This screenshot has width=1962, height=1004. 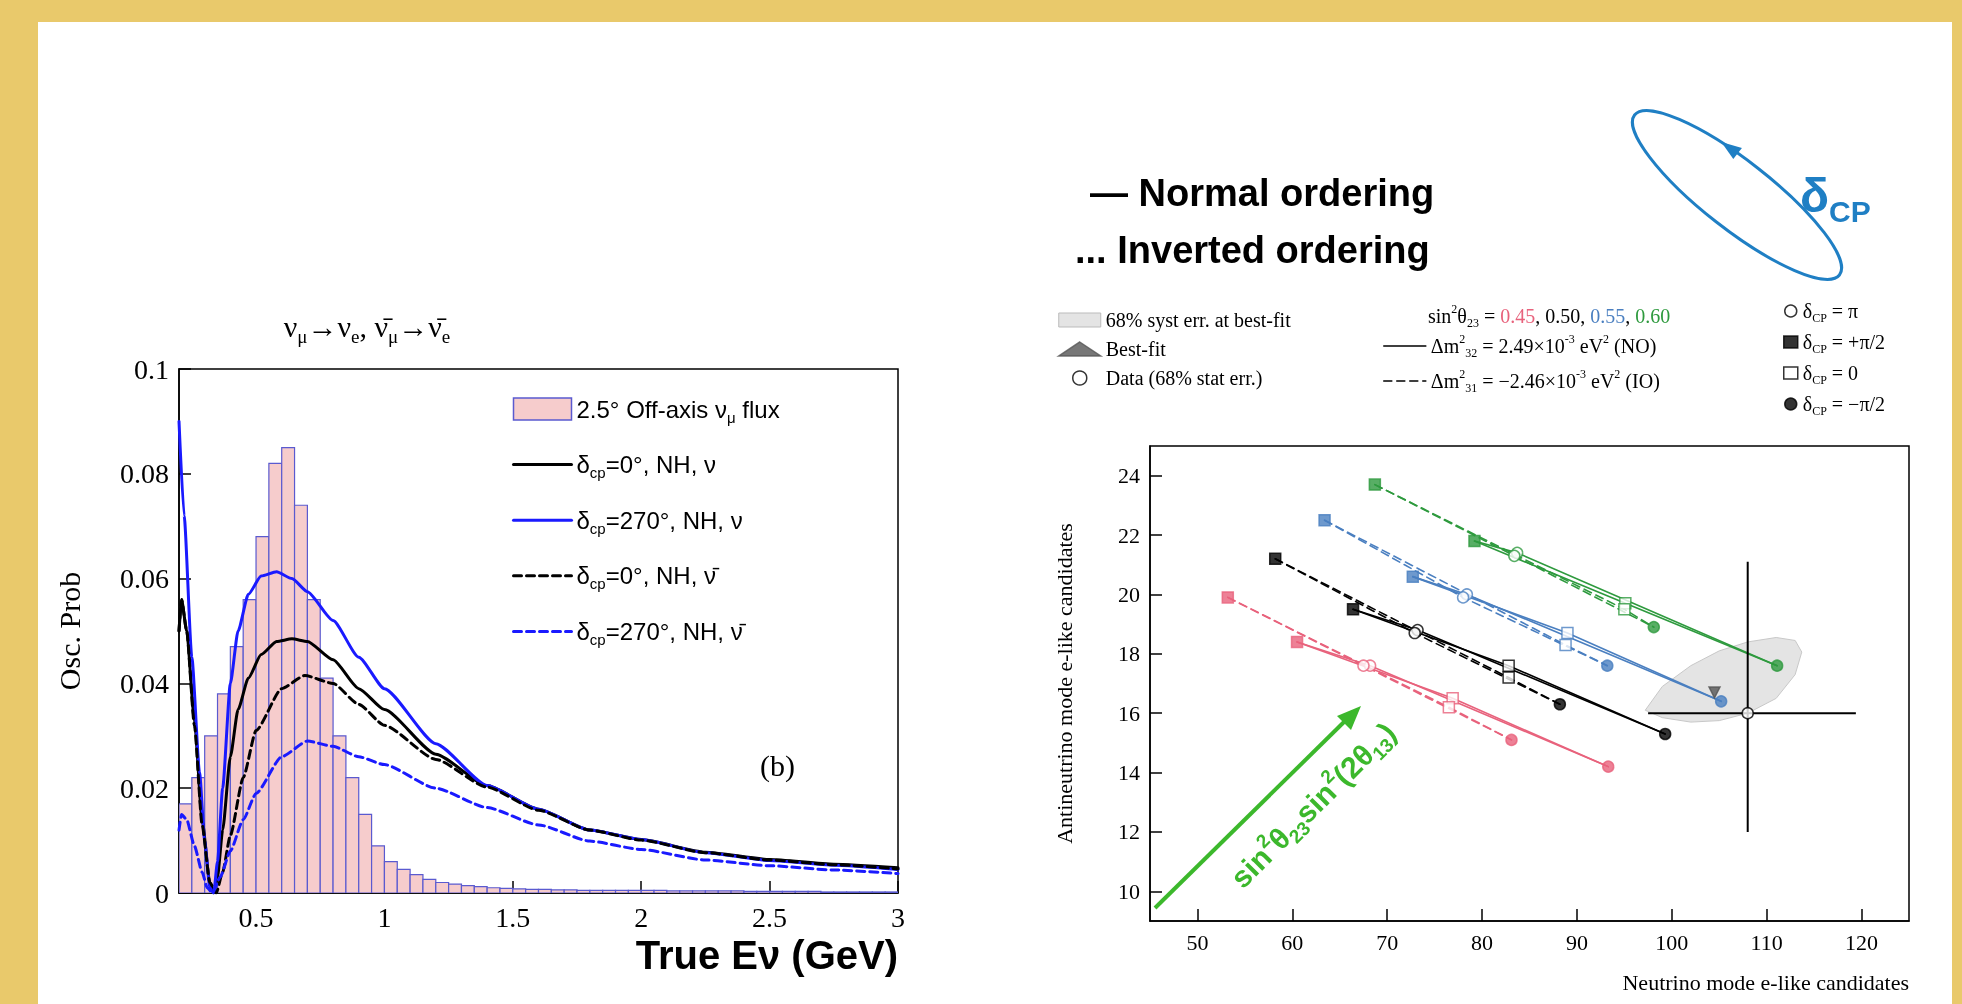 What do you see at coordinates (777, 765) in the screenshot?
I see `annotation: (b)` at bounding box center [777, 765].